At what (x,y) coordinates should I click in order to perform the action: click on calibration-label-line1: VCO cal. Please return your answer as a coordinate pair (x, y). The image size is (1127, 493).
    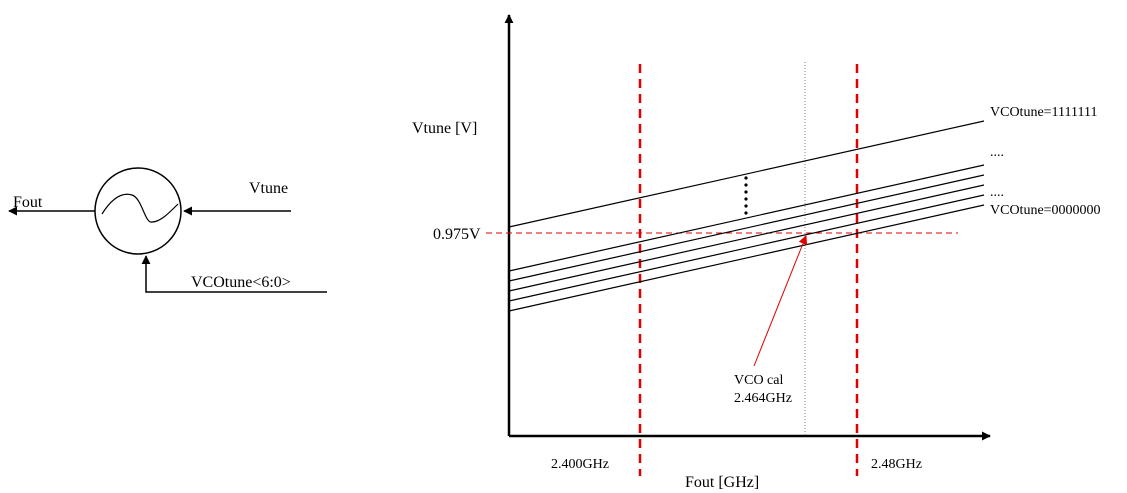
    Looking at the image, I should click on (758, 380).